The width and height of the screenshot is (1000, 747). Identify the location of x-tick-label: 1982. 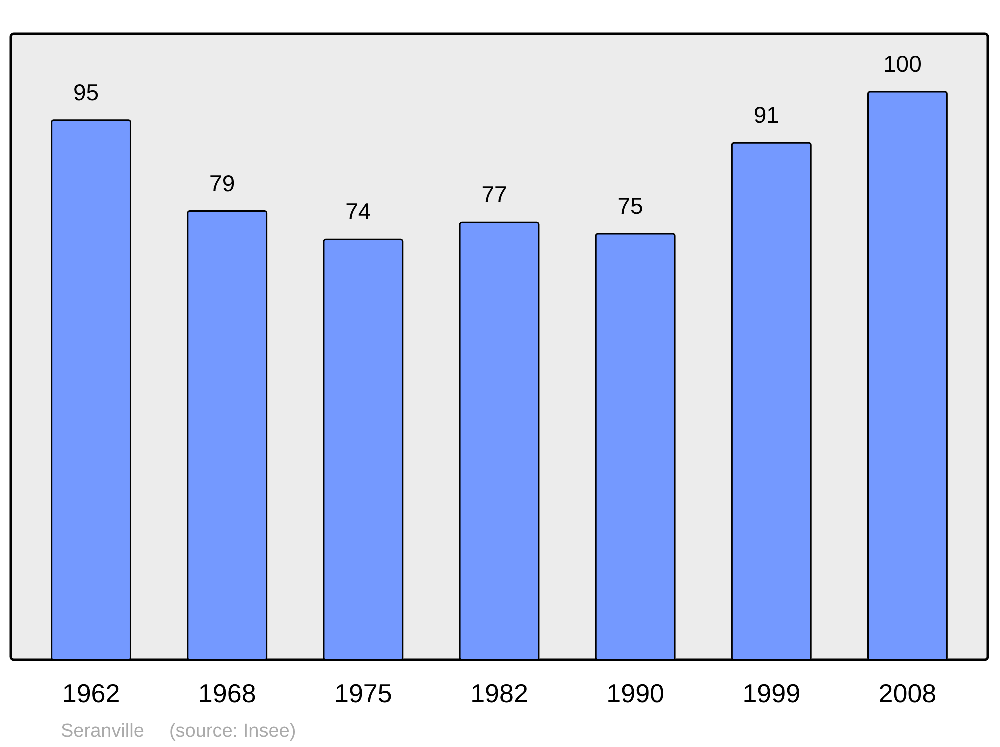
(499, 693).